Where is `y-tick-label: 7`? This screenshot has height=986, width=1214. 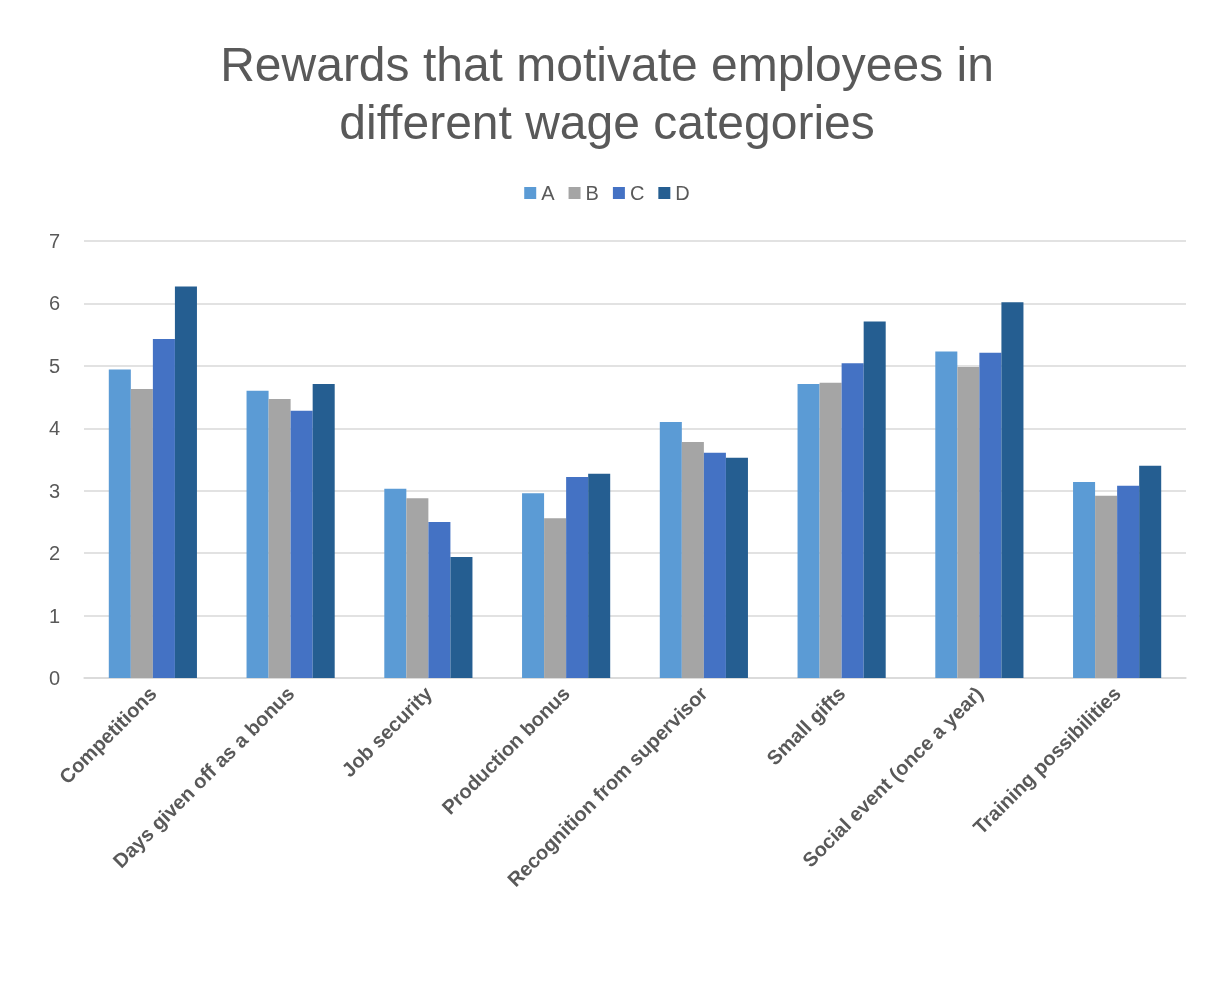
y-tick-label: 7 is located at coordinates (54, 241).